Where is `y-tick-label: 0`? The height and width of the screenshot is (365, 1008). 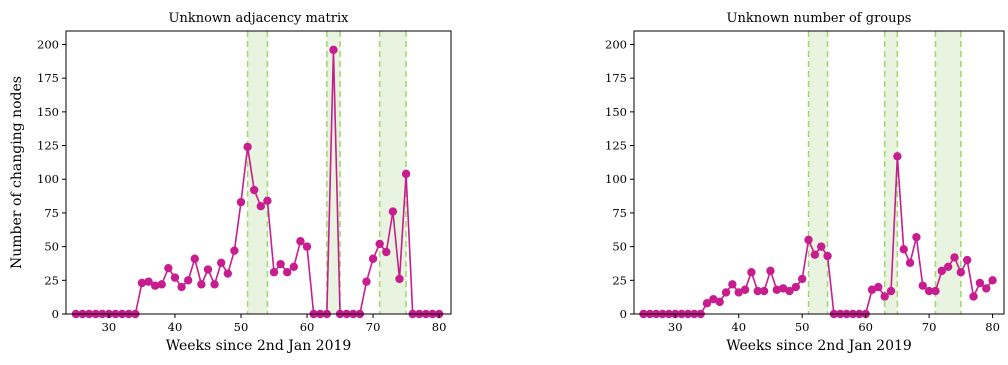 y-tick-label: 0 is located at coordinates (623, 314).